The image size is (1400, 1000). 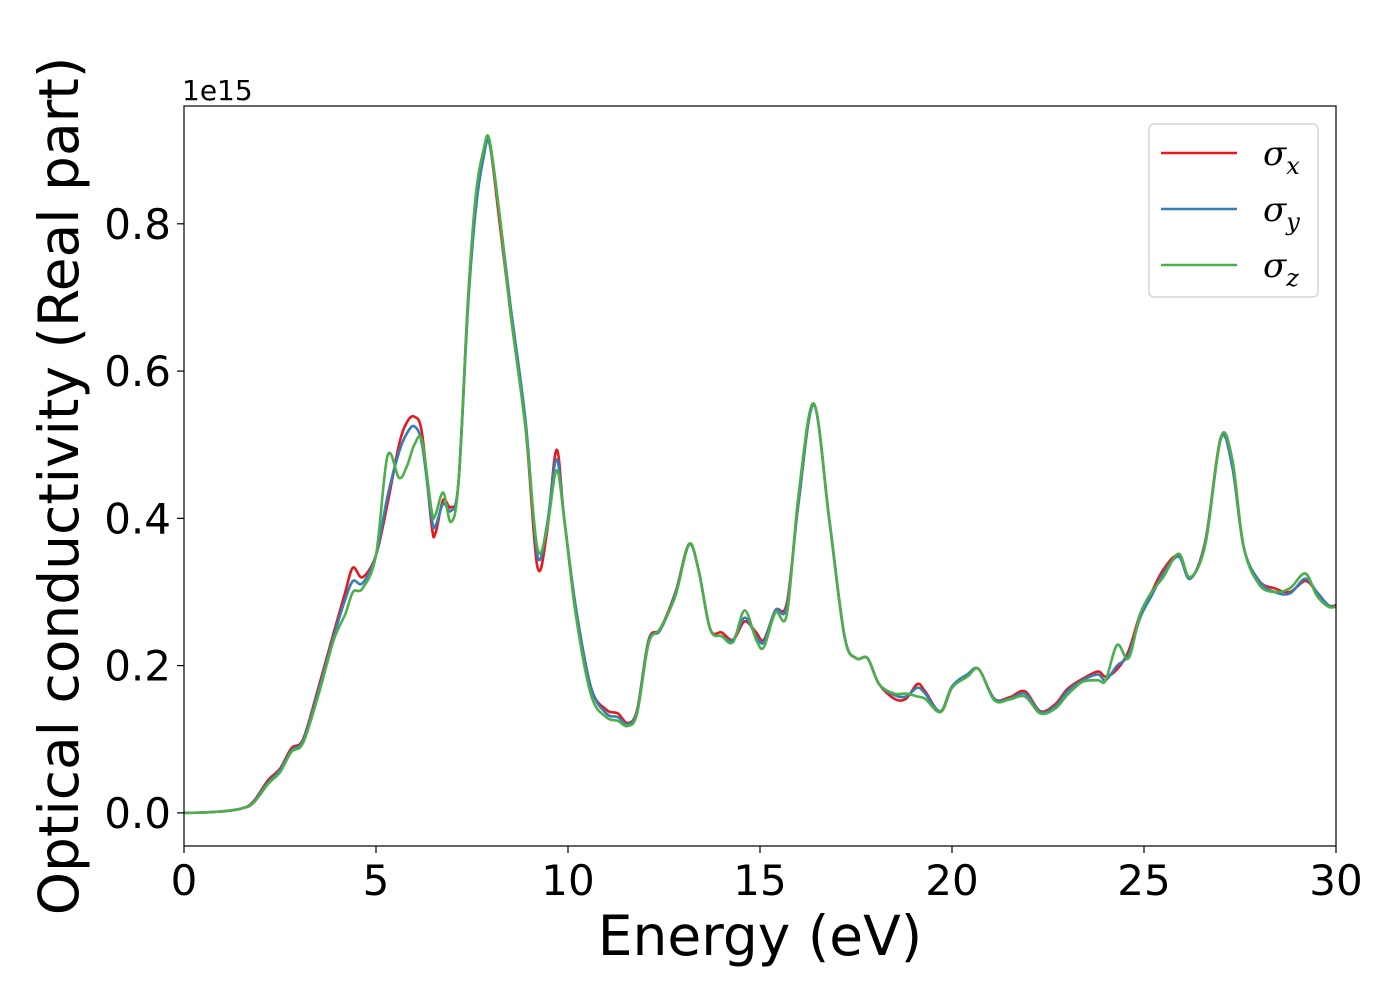 What do you see at coordinates (1281, 213) in the screenshot?
I see `legend-label-y: σy` at bounding box center [1281, 213].